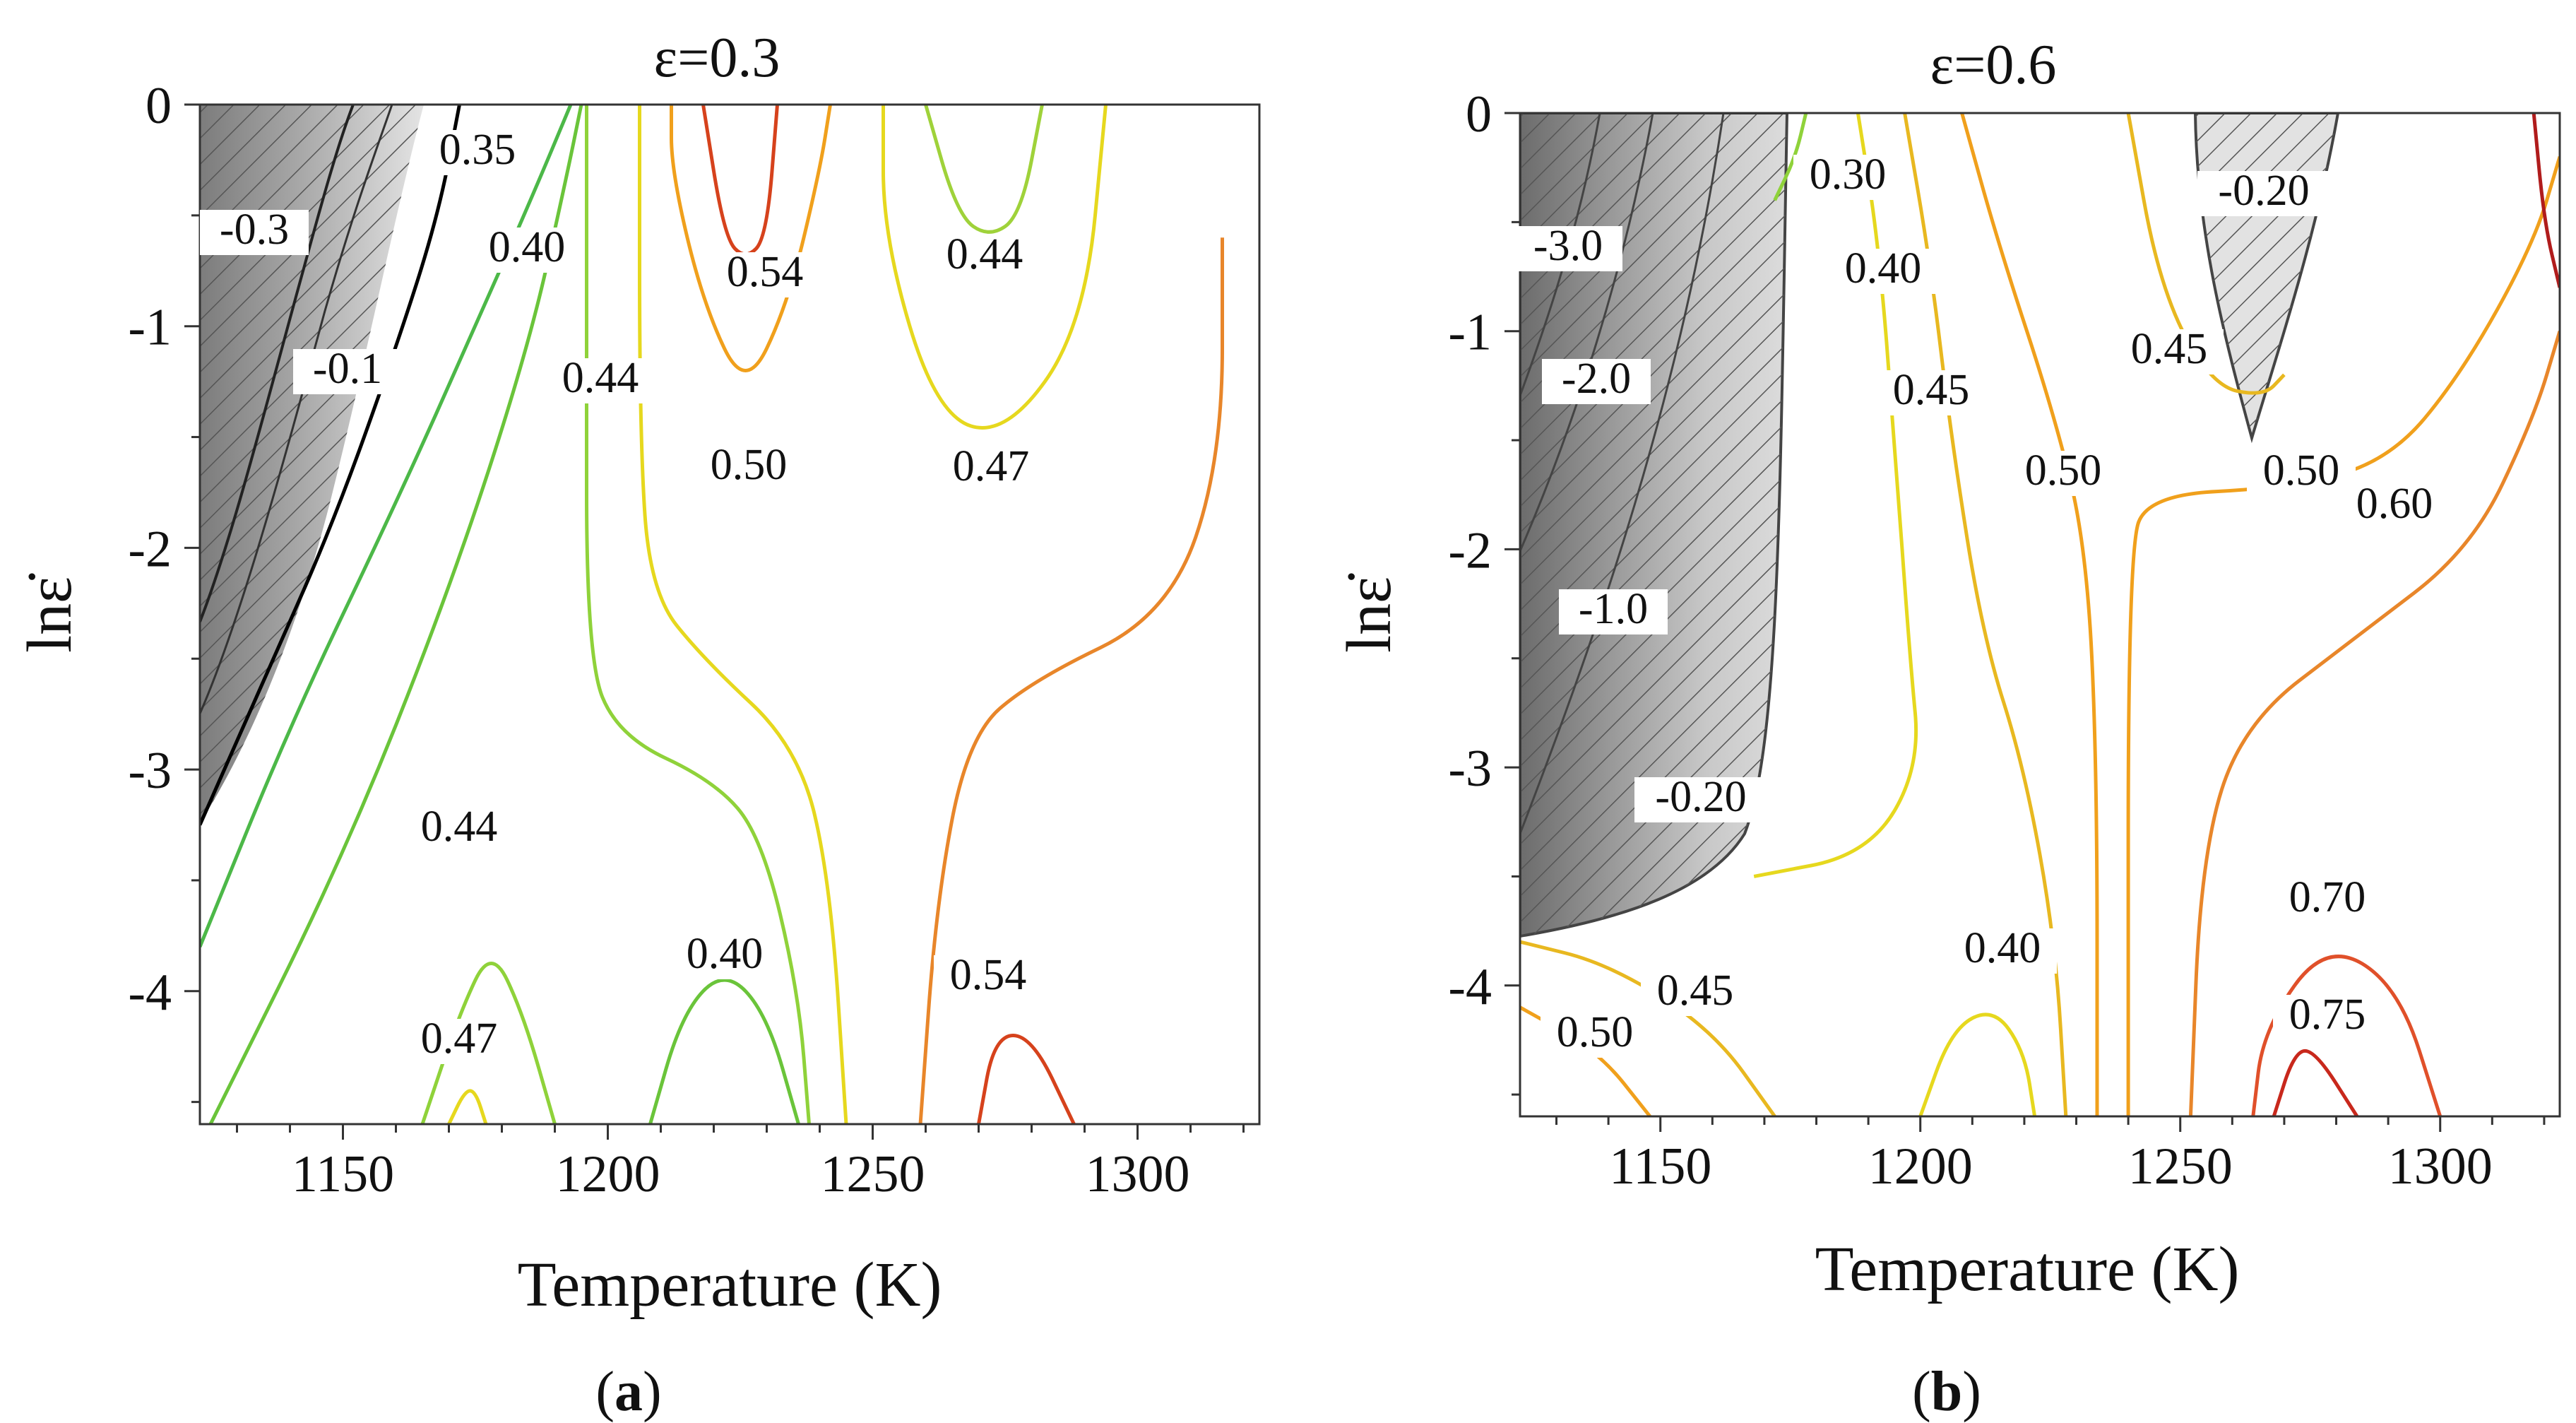 The width and height of the screenshot is (2576, 1423). What do you see at coordinates (1848, 175) in the screenshot?
I see `contour-label-b-5: 0.30` at bounding box center [1848, 175].